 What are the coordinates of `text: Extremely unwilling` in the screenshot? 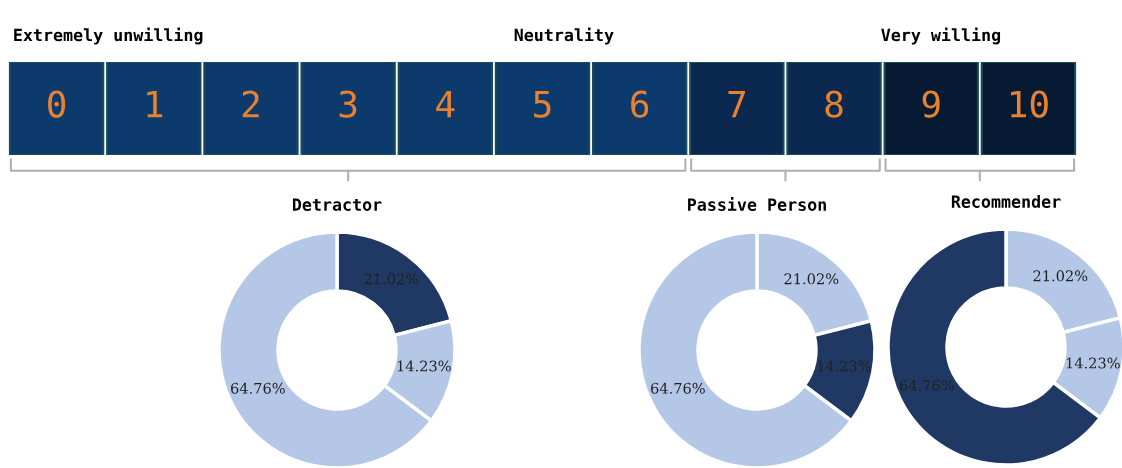 It's located at (108, 36).